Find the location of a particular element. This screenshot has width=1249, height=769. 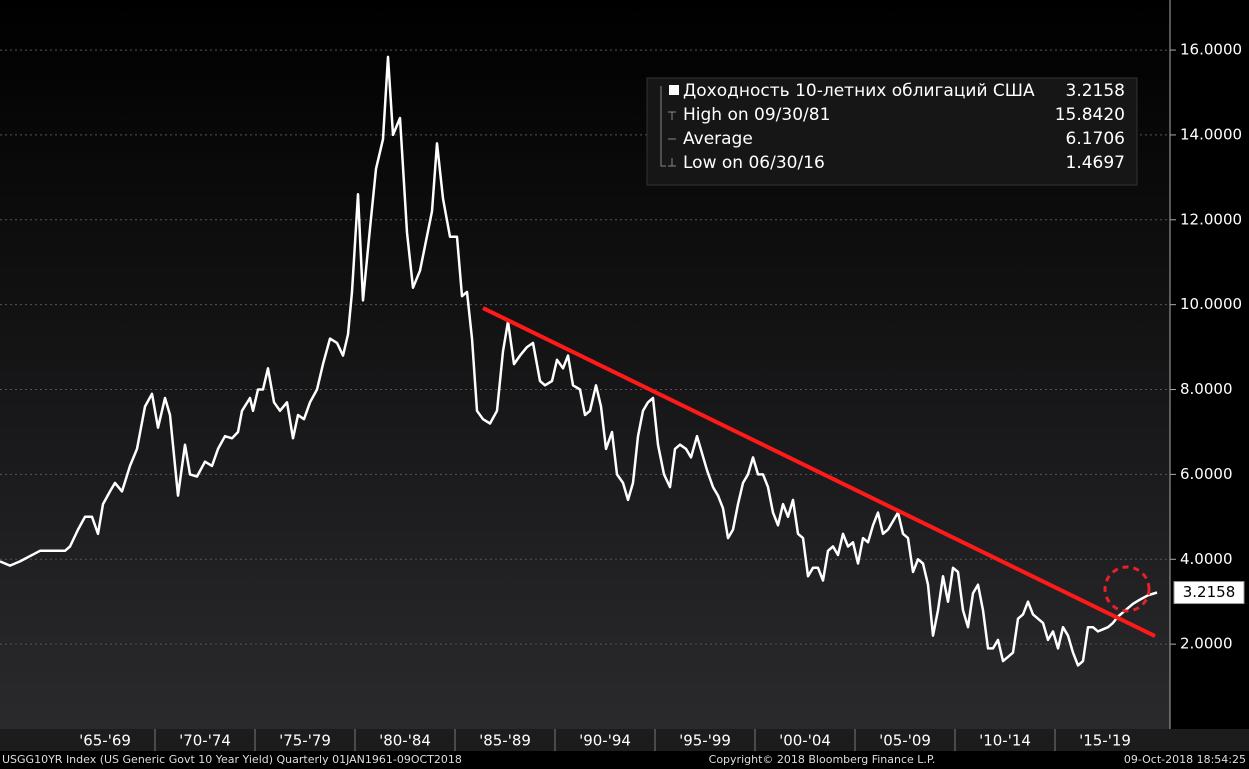

legend-swatch is located at coordinates (674, 90).